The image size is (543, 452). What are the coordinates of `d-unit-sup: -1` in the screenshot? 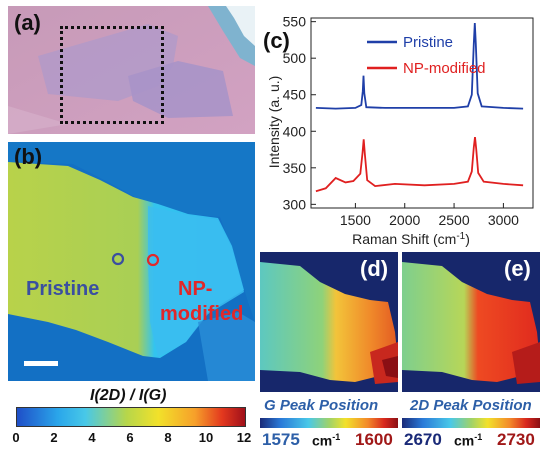 It's located at (336, 437).